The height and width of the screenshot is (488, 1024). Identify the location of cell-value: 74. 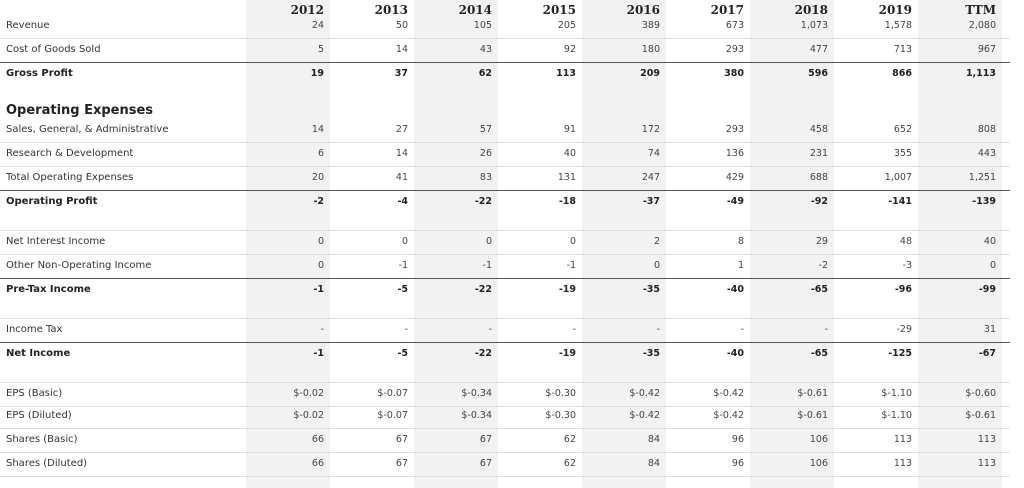
(653, 153).